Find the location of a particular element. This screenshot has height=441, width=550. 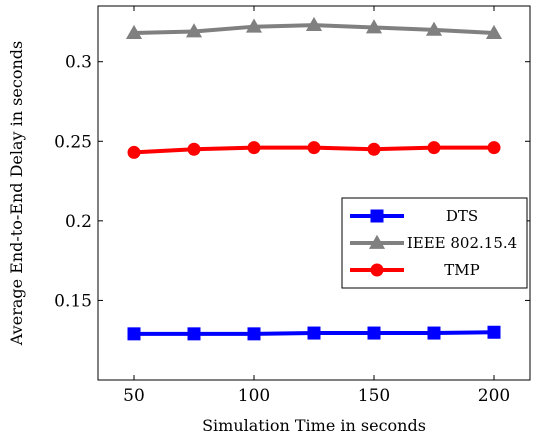

legend: DTS IEEE 802.15.4 TMP is located at coordinates (434, 243).